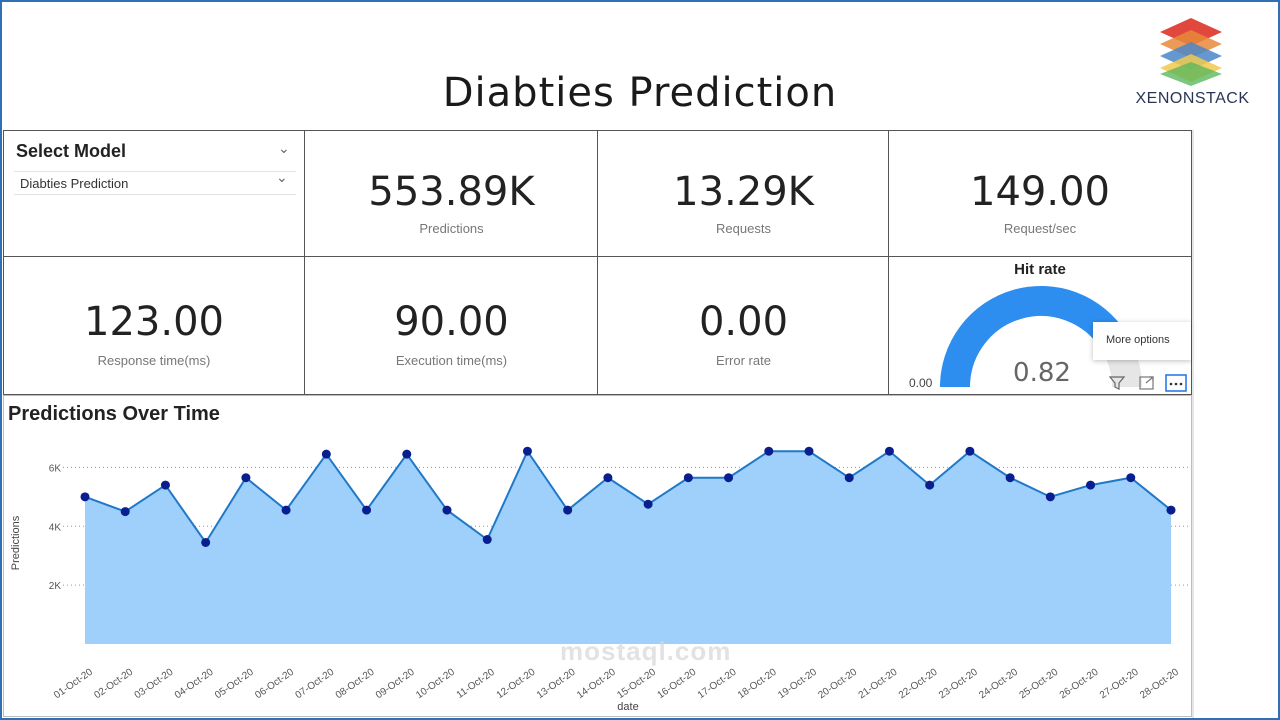  What do you see at coordinates (55, 468) in the screenshot?
I see `y-tick-label: 6K` at bounding box center [55, 468].